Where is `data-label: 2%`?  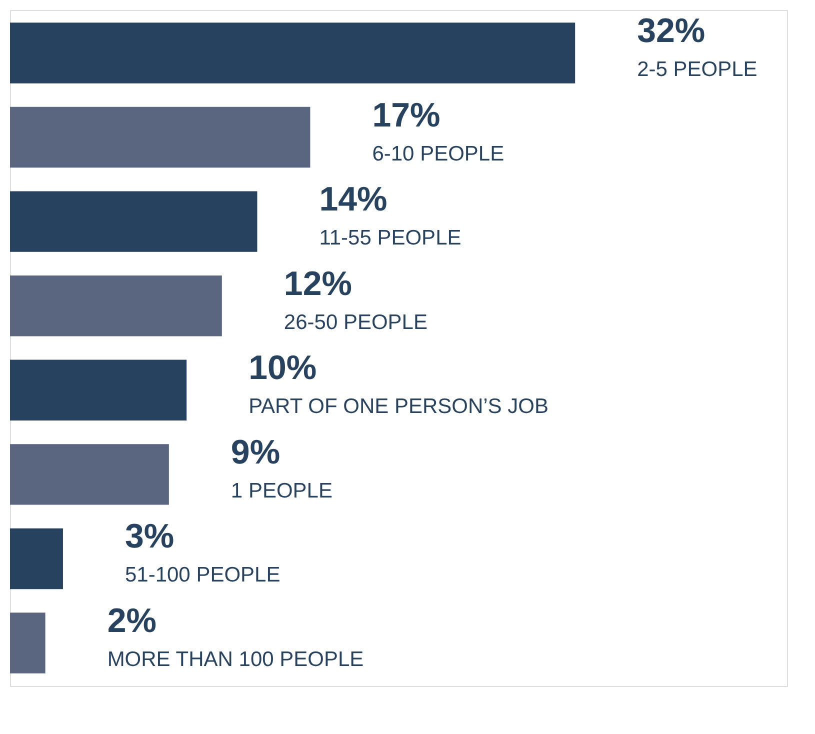
data-label: 2% is located at coordinates (131, 621).